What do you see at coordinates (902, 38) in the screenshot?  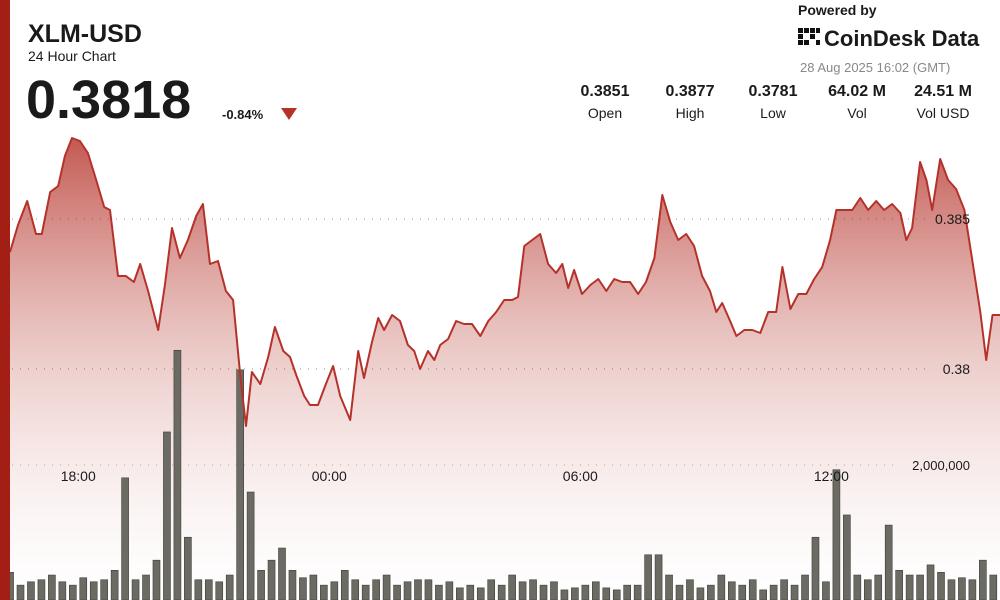 I see `brand: CoinDesk Data` at bounding box center [902, 38].